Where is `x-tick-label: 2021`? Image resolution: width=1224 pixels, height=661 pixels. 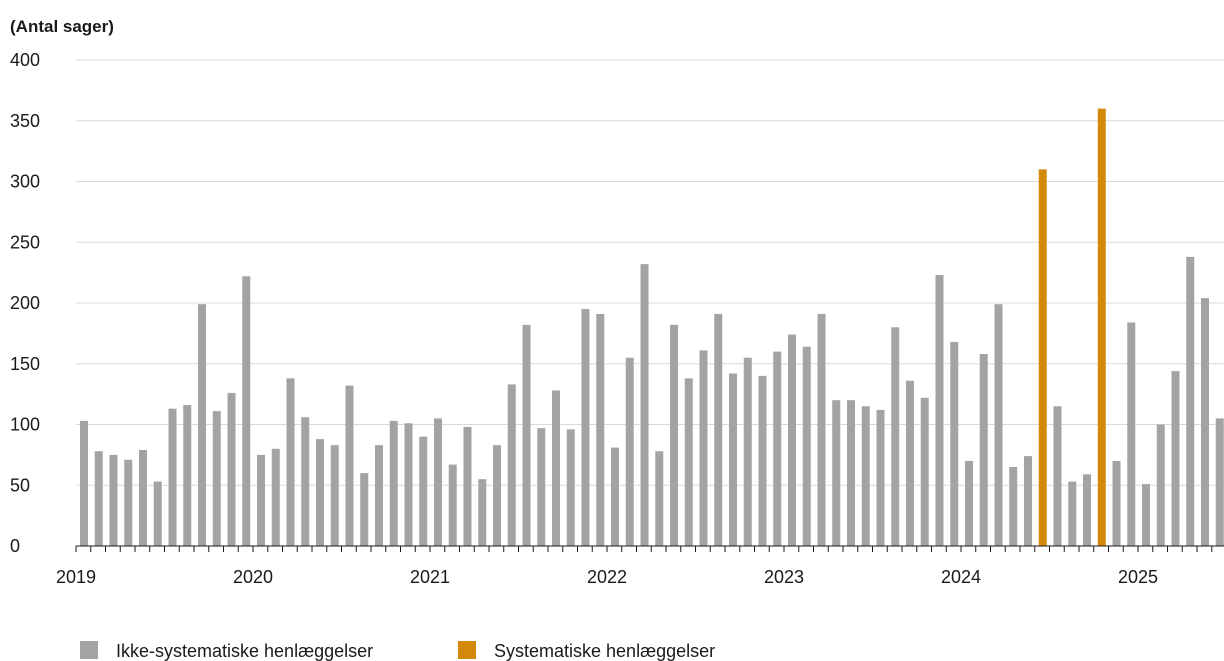 x-tick-label: 2021 is located at coordinates (430, 577).